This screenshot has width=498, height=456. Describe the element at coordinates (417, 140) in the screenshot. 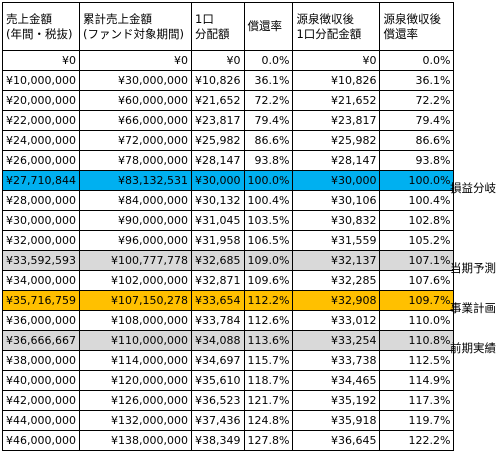

I see `table-cell: 86.6%` at that location.